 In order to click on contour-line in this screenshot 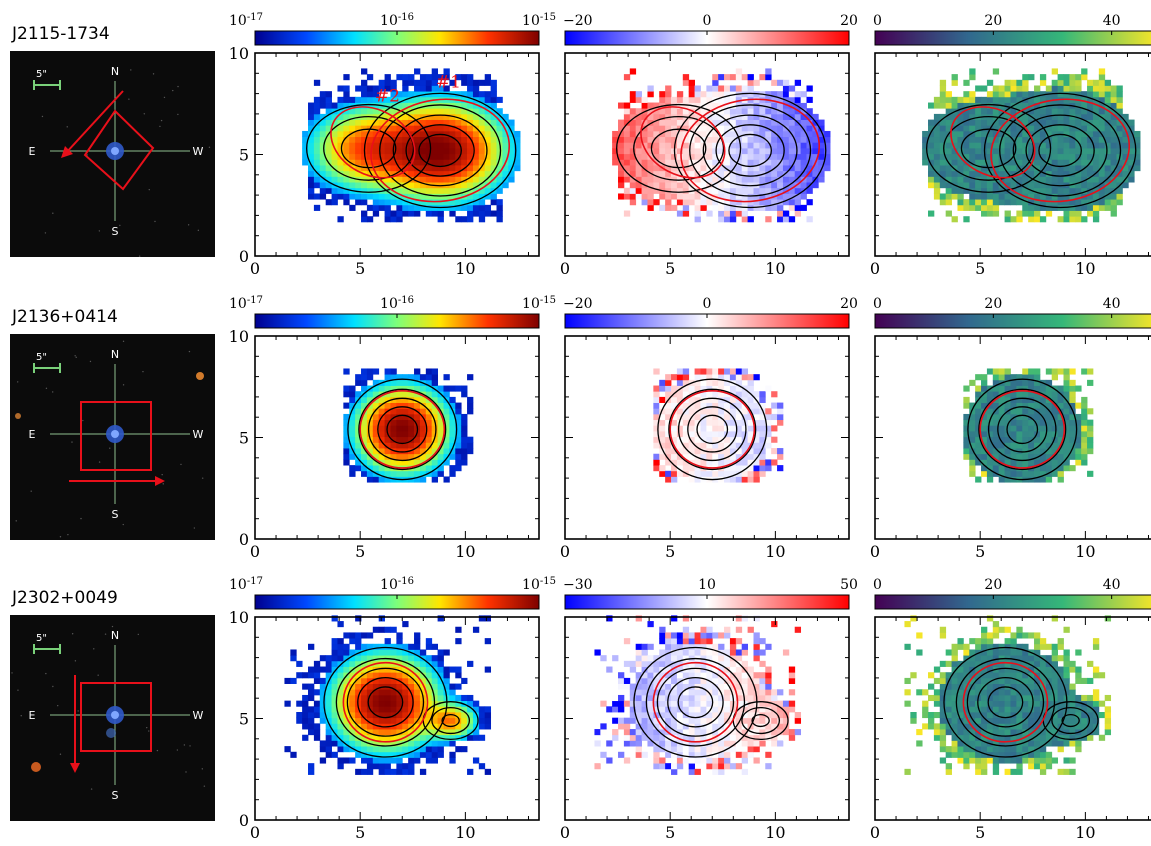, I will do `click(368, 148)`.